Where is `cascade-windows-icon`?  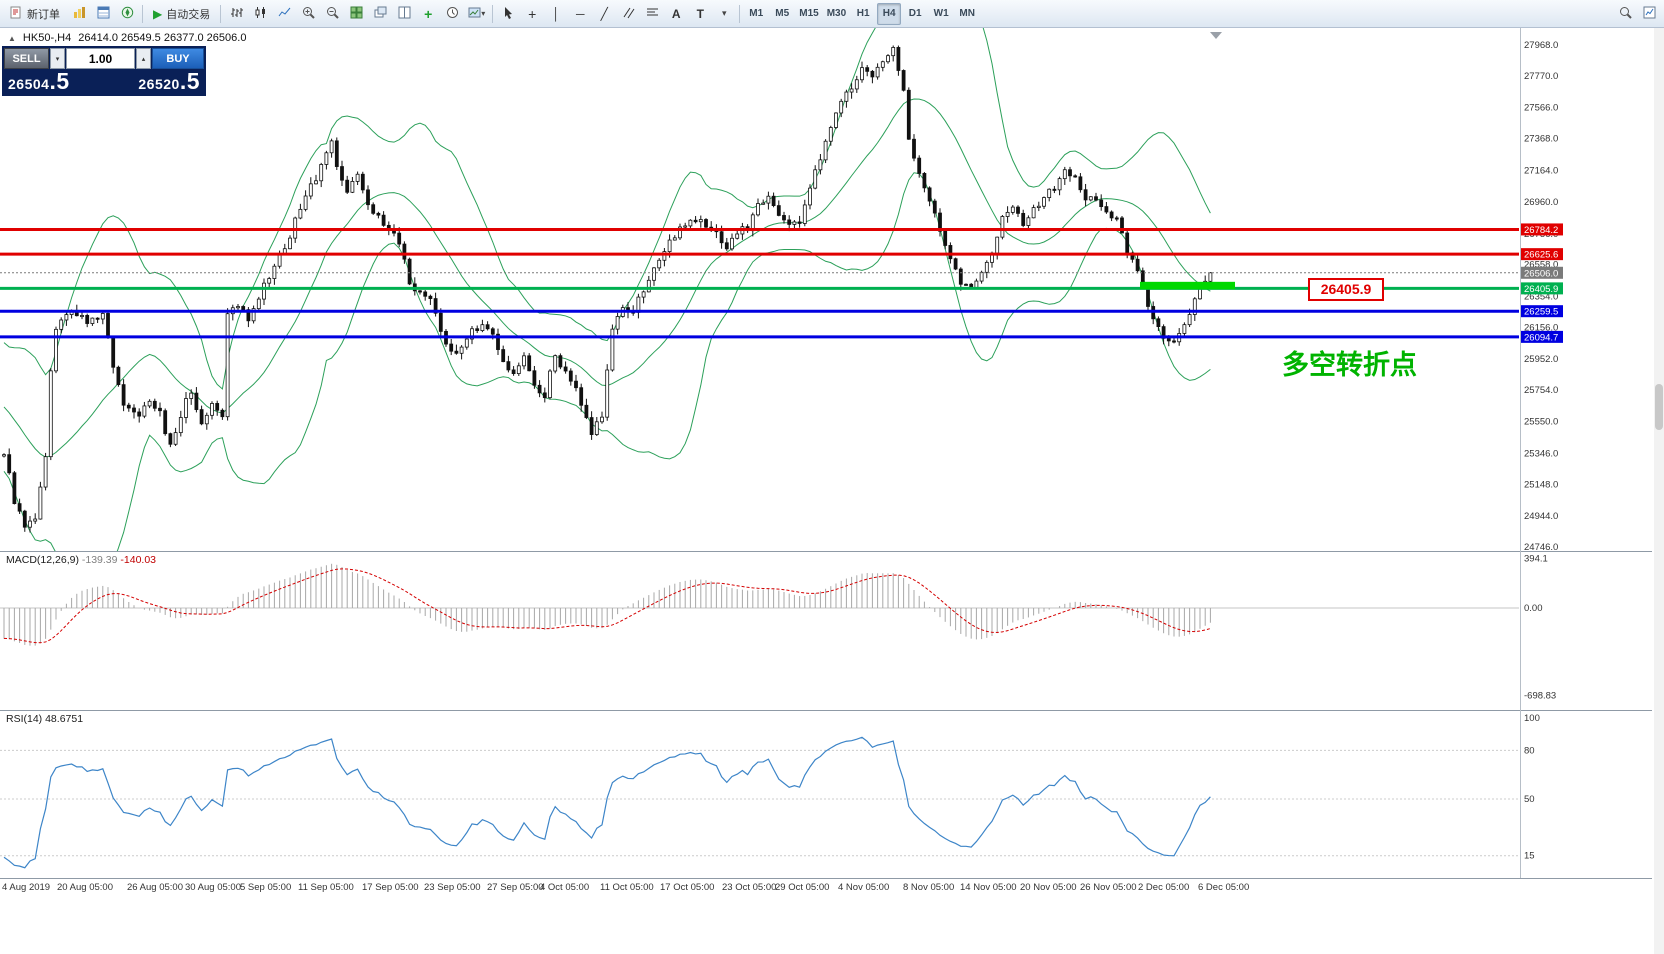 cascade-windows-icon is located at coordinates (380, 14).